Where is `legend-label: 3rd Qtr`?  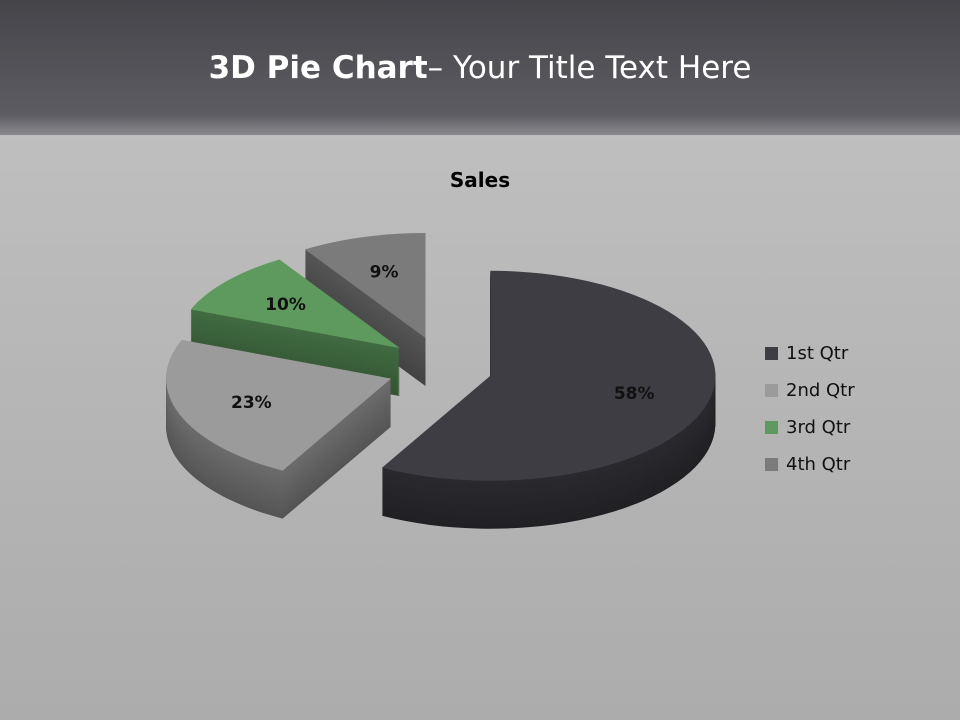
legend-label: 3rd Qtr is located at coordinates (818, 427).